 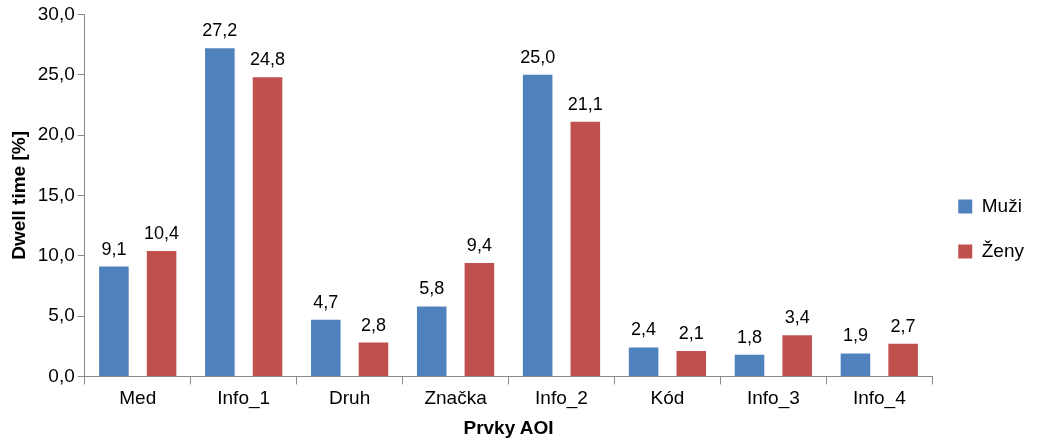 What do you see at coordinates (18, 195) in the screenshot?
I see `y-axis-title: Dwell time [%]` at bounding box center [18, 195].